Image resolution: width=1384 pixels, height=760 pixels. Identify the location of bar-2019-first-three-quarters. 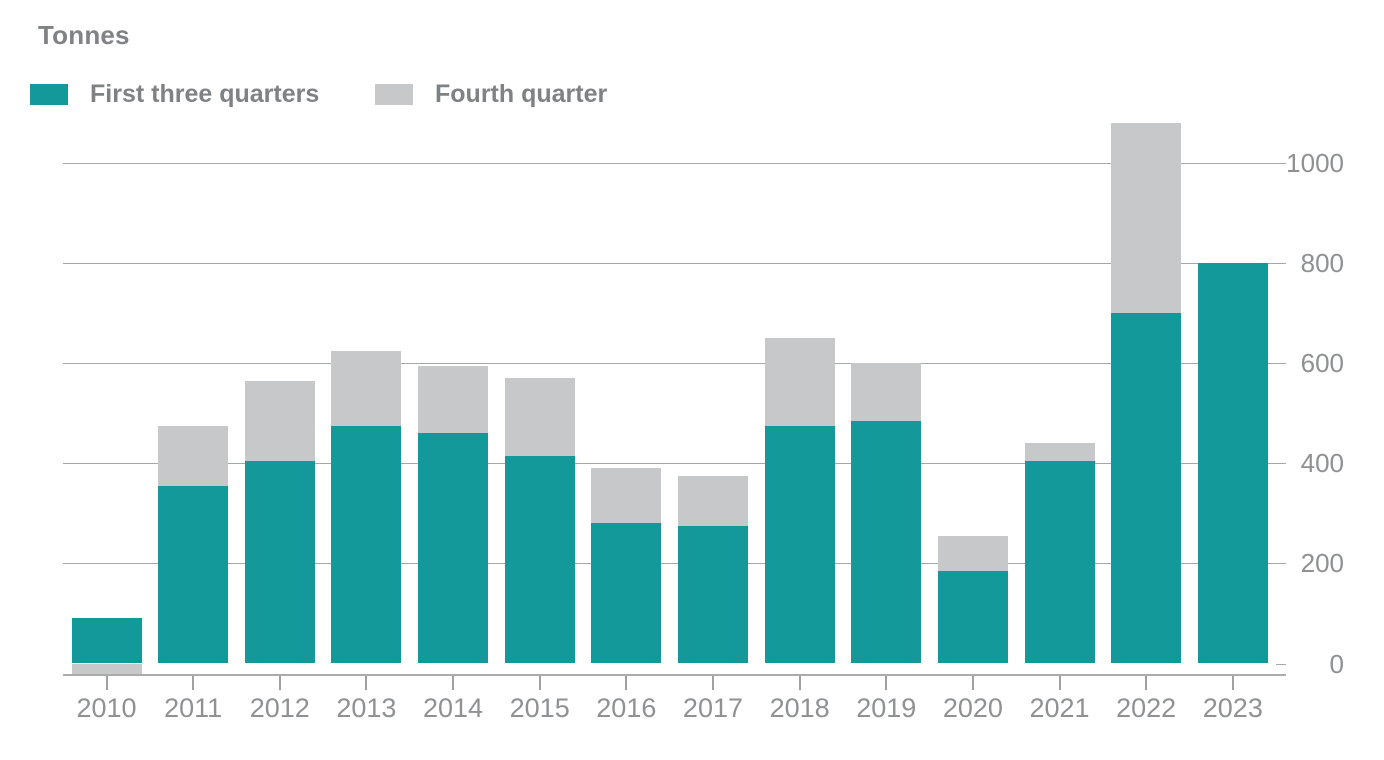
(886, 542).